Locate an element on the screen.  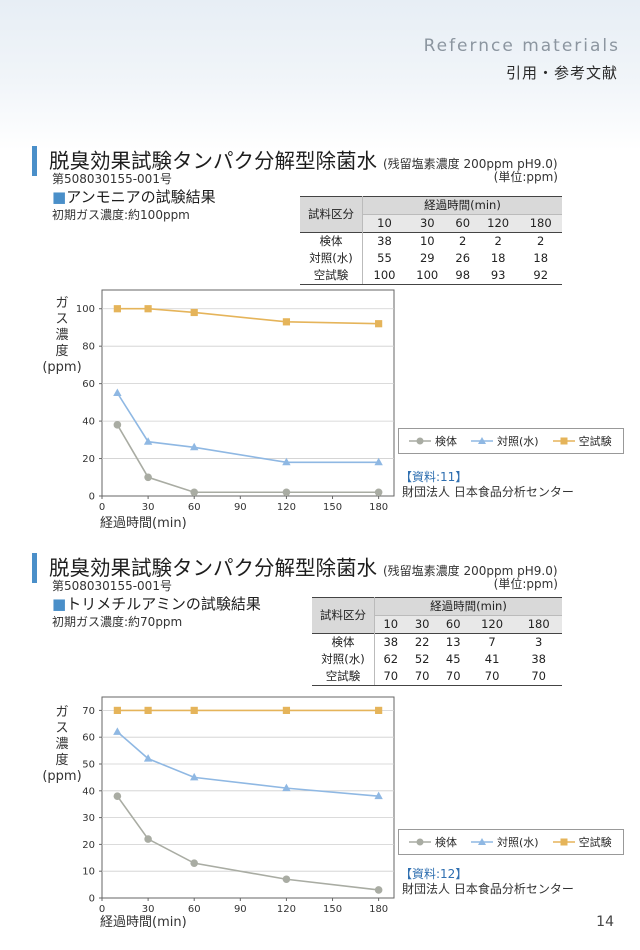
y-axis-label-char: 度 is located at coordinates (62, 760).